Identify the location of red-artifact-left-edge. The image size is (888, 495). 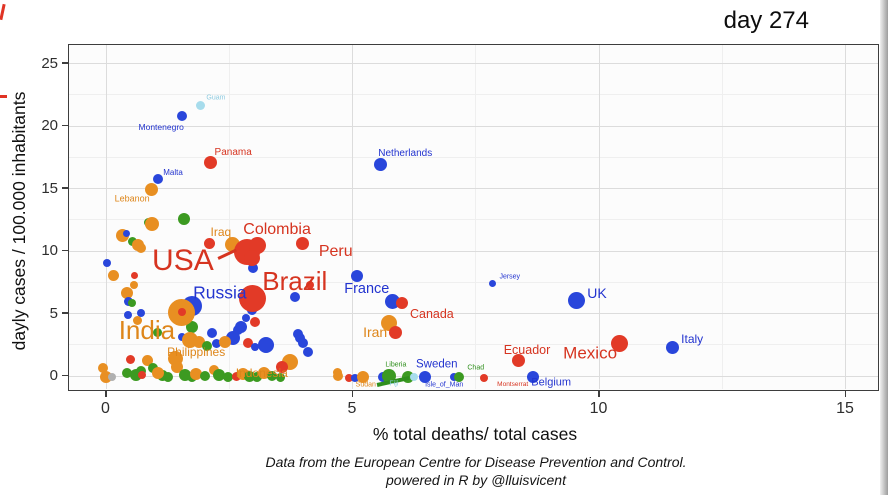
(3, 96).